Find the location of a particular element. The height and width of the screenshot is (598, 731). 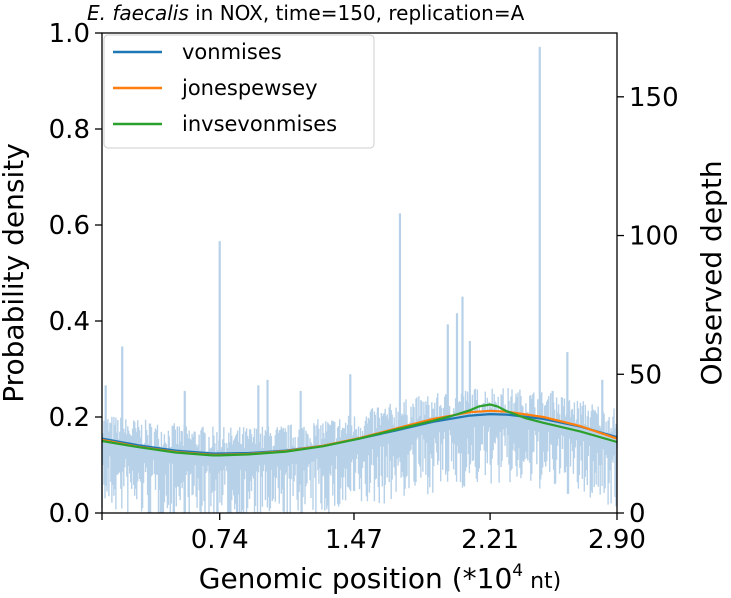

x-axis-label: Genomic position (*104 nt) is located at coordinates (380, 578).